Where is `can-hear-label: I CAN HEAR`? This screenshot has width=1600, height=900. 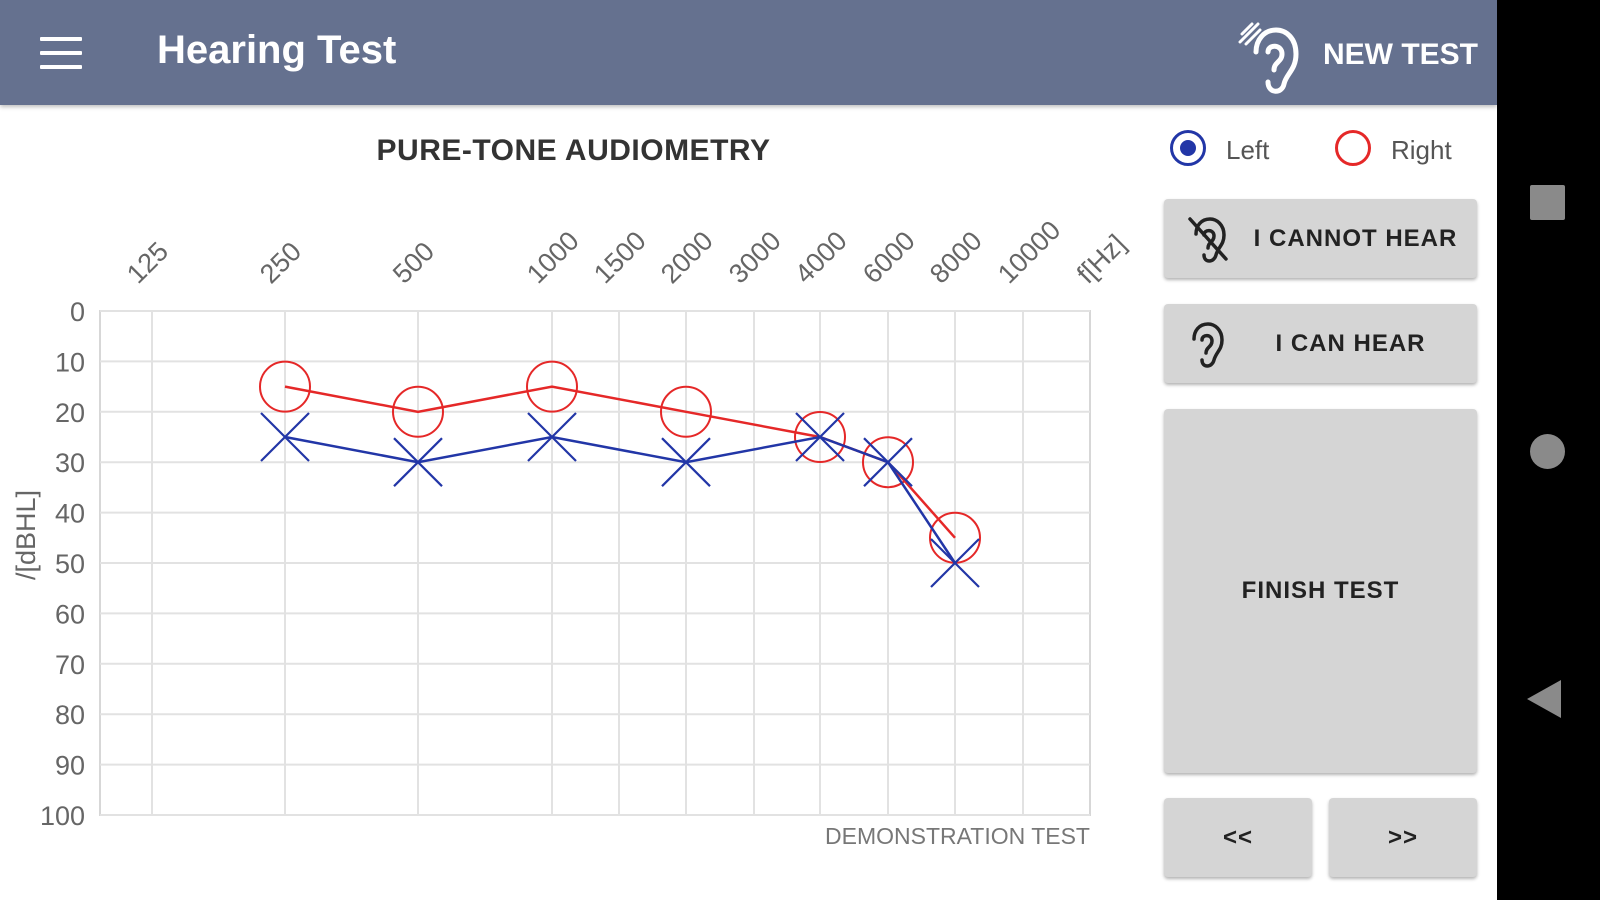 can-hear-label: I CAN HEAR is located at coordinates (1350, 343).